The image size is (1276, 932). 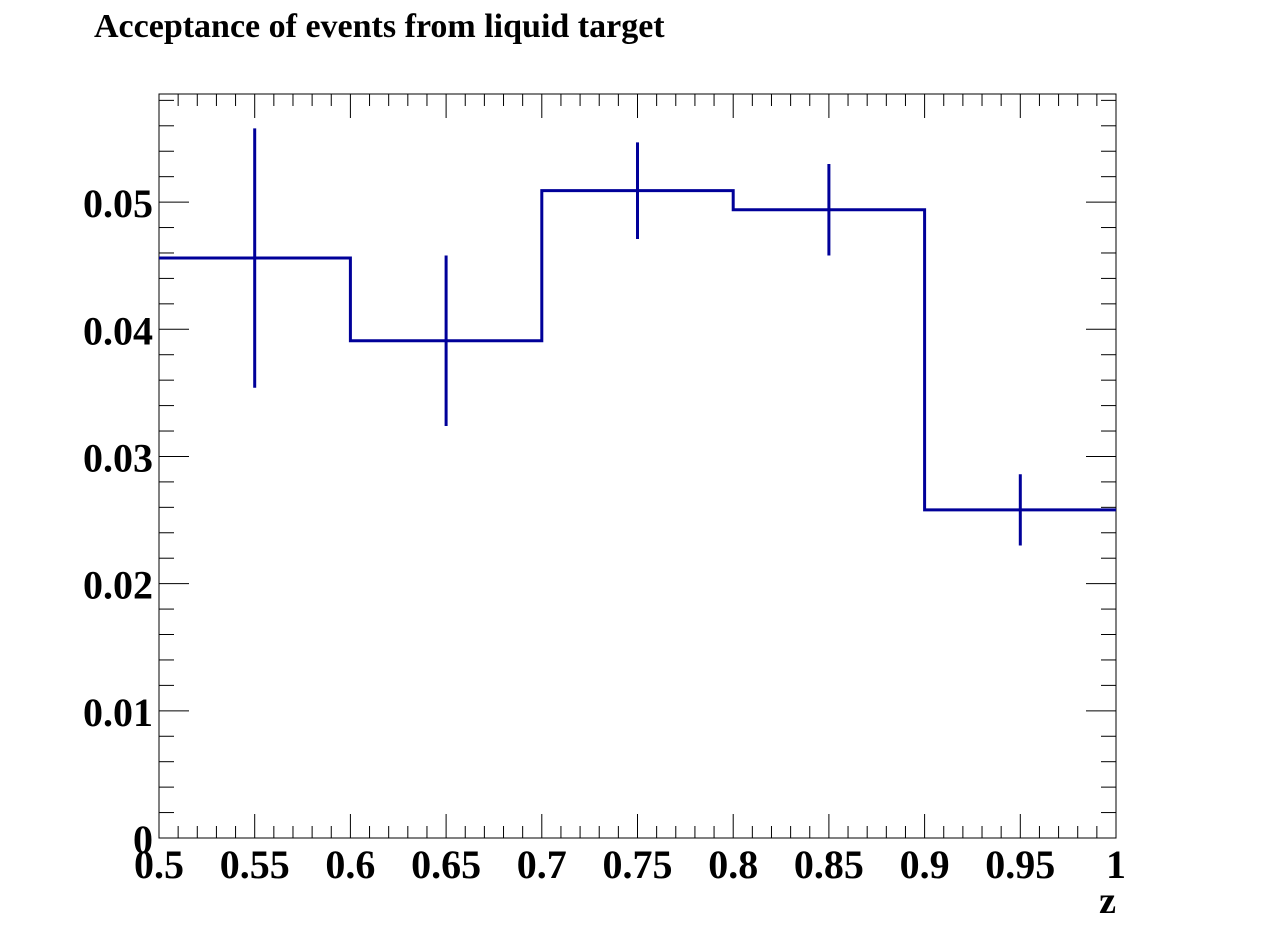 I want to click on x-tick-label: 0.65, so click(x=446, y=864).